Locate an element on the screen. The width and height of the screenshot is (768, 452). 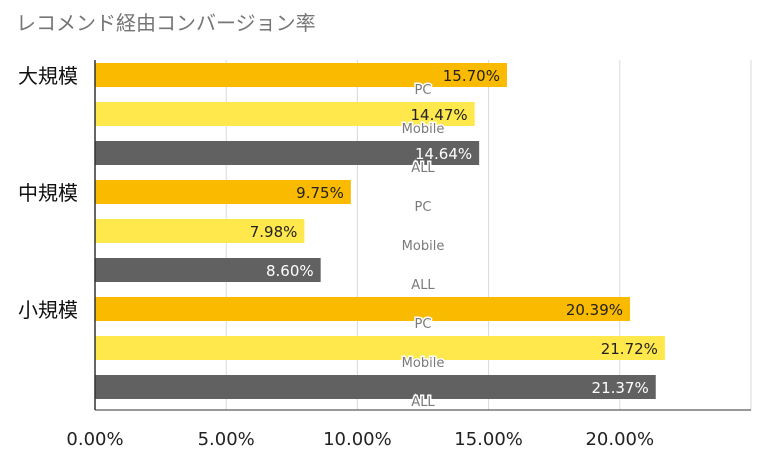
chart-title: レコメンド経由コンバージョン率 is located at coordinates (166, 23).